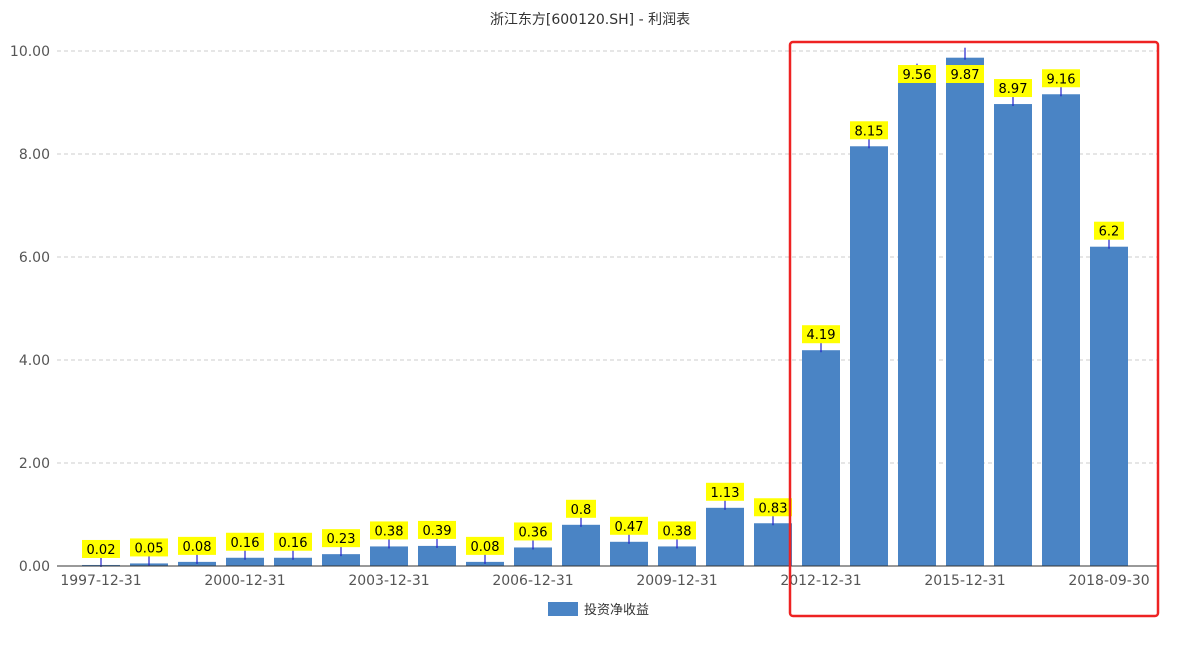  I want to click on legend-swatch, so click(563, 609).